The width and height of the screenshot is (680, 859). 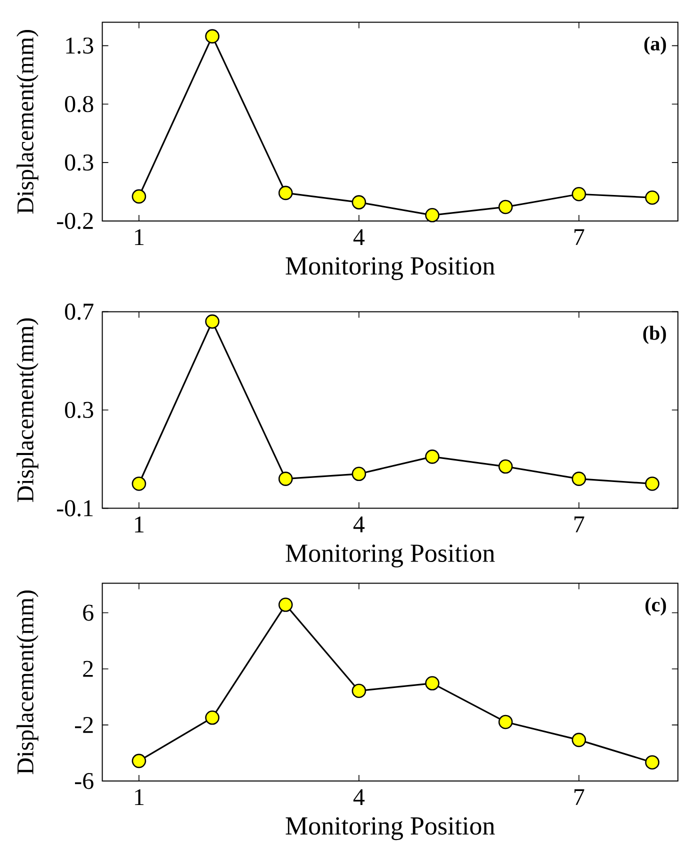 What do you see at coordinates (79, 104) in the screenshot?
I see `y-tick-label: 0.8` at bounding box center [79, 104].